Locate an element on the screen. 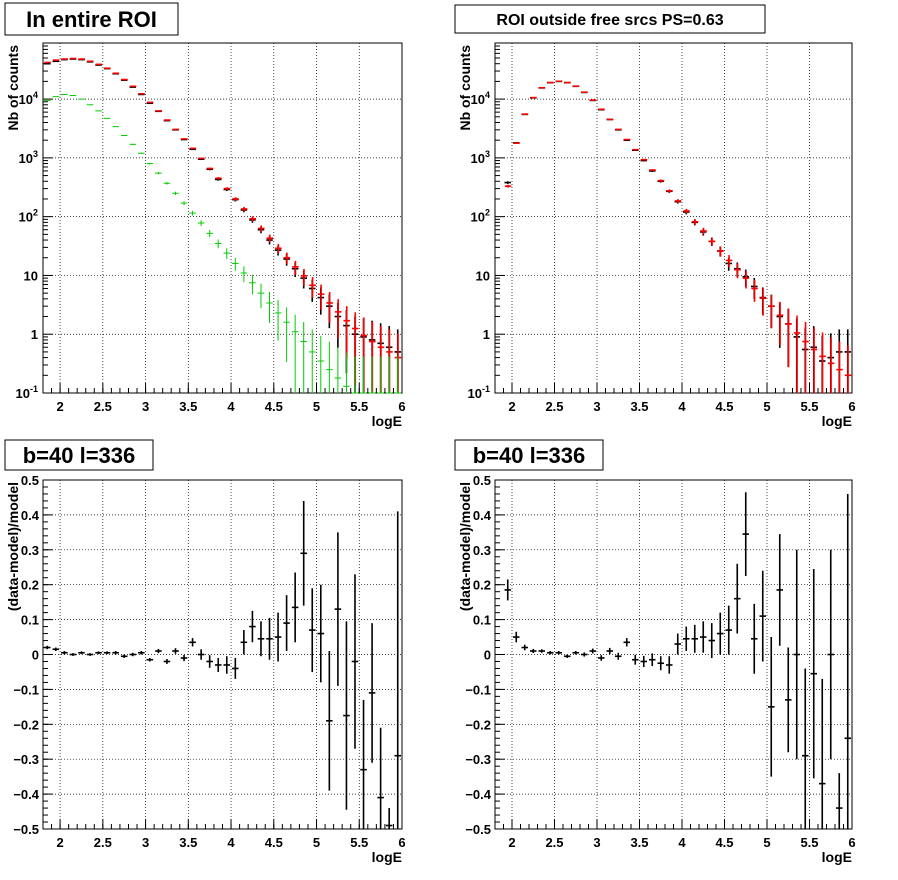 The image size is (898, 880). chart-title: In entire ROI is located at coordinates (91, 19).